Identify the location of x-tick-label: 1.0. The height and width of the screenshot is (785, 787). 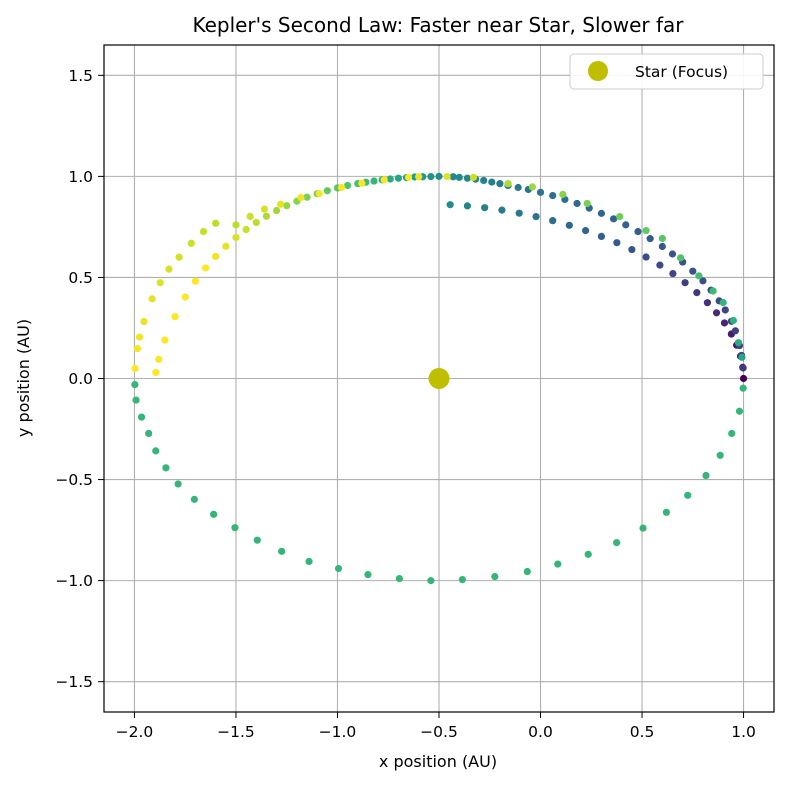
(743, 732).